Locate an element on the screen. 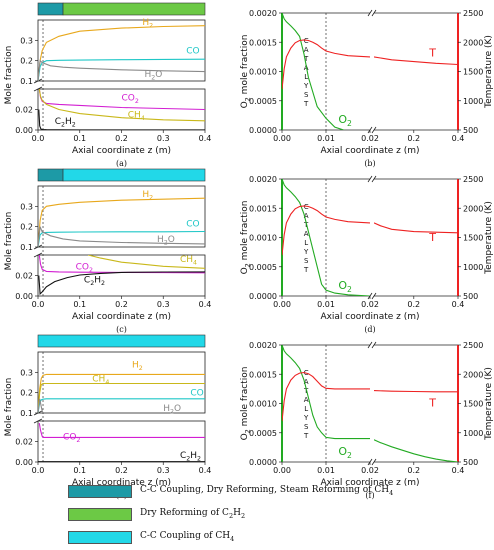 The height and width of the screenshot is (550, 494). y2-tick-label: 500 is located at coordinates (470, 130).